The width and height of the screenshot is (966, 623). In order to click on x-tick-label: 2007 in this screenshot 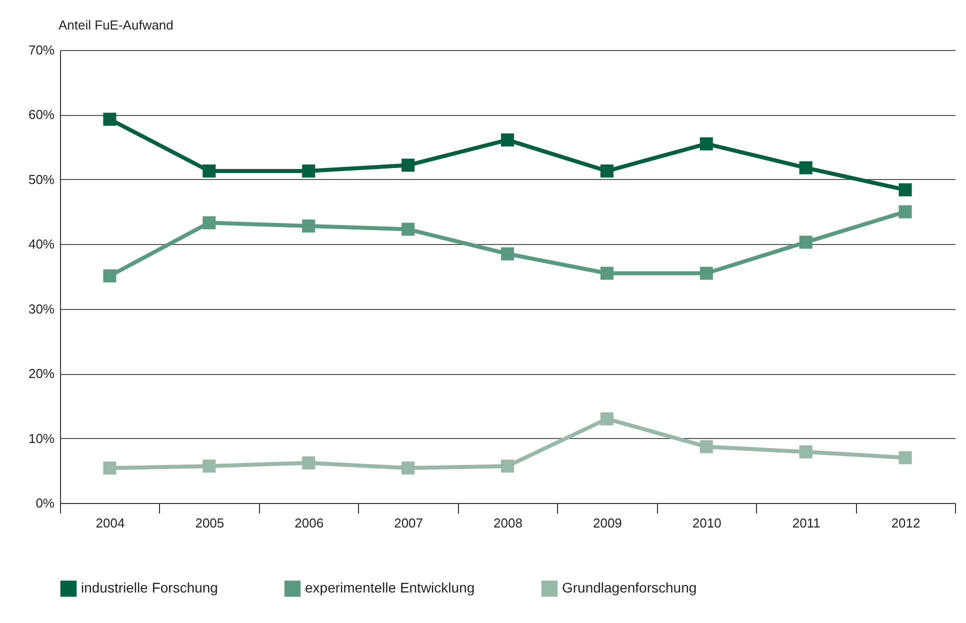, I will do `click(409, 523)`.